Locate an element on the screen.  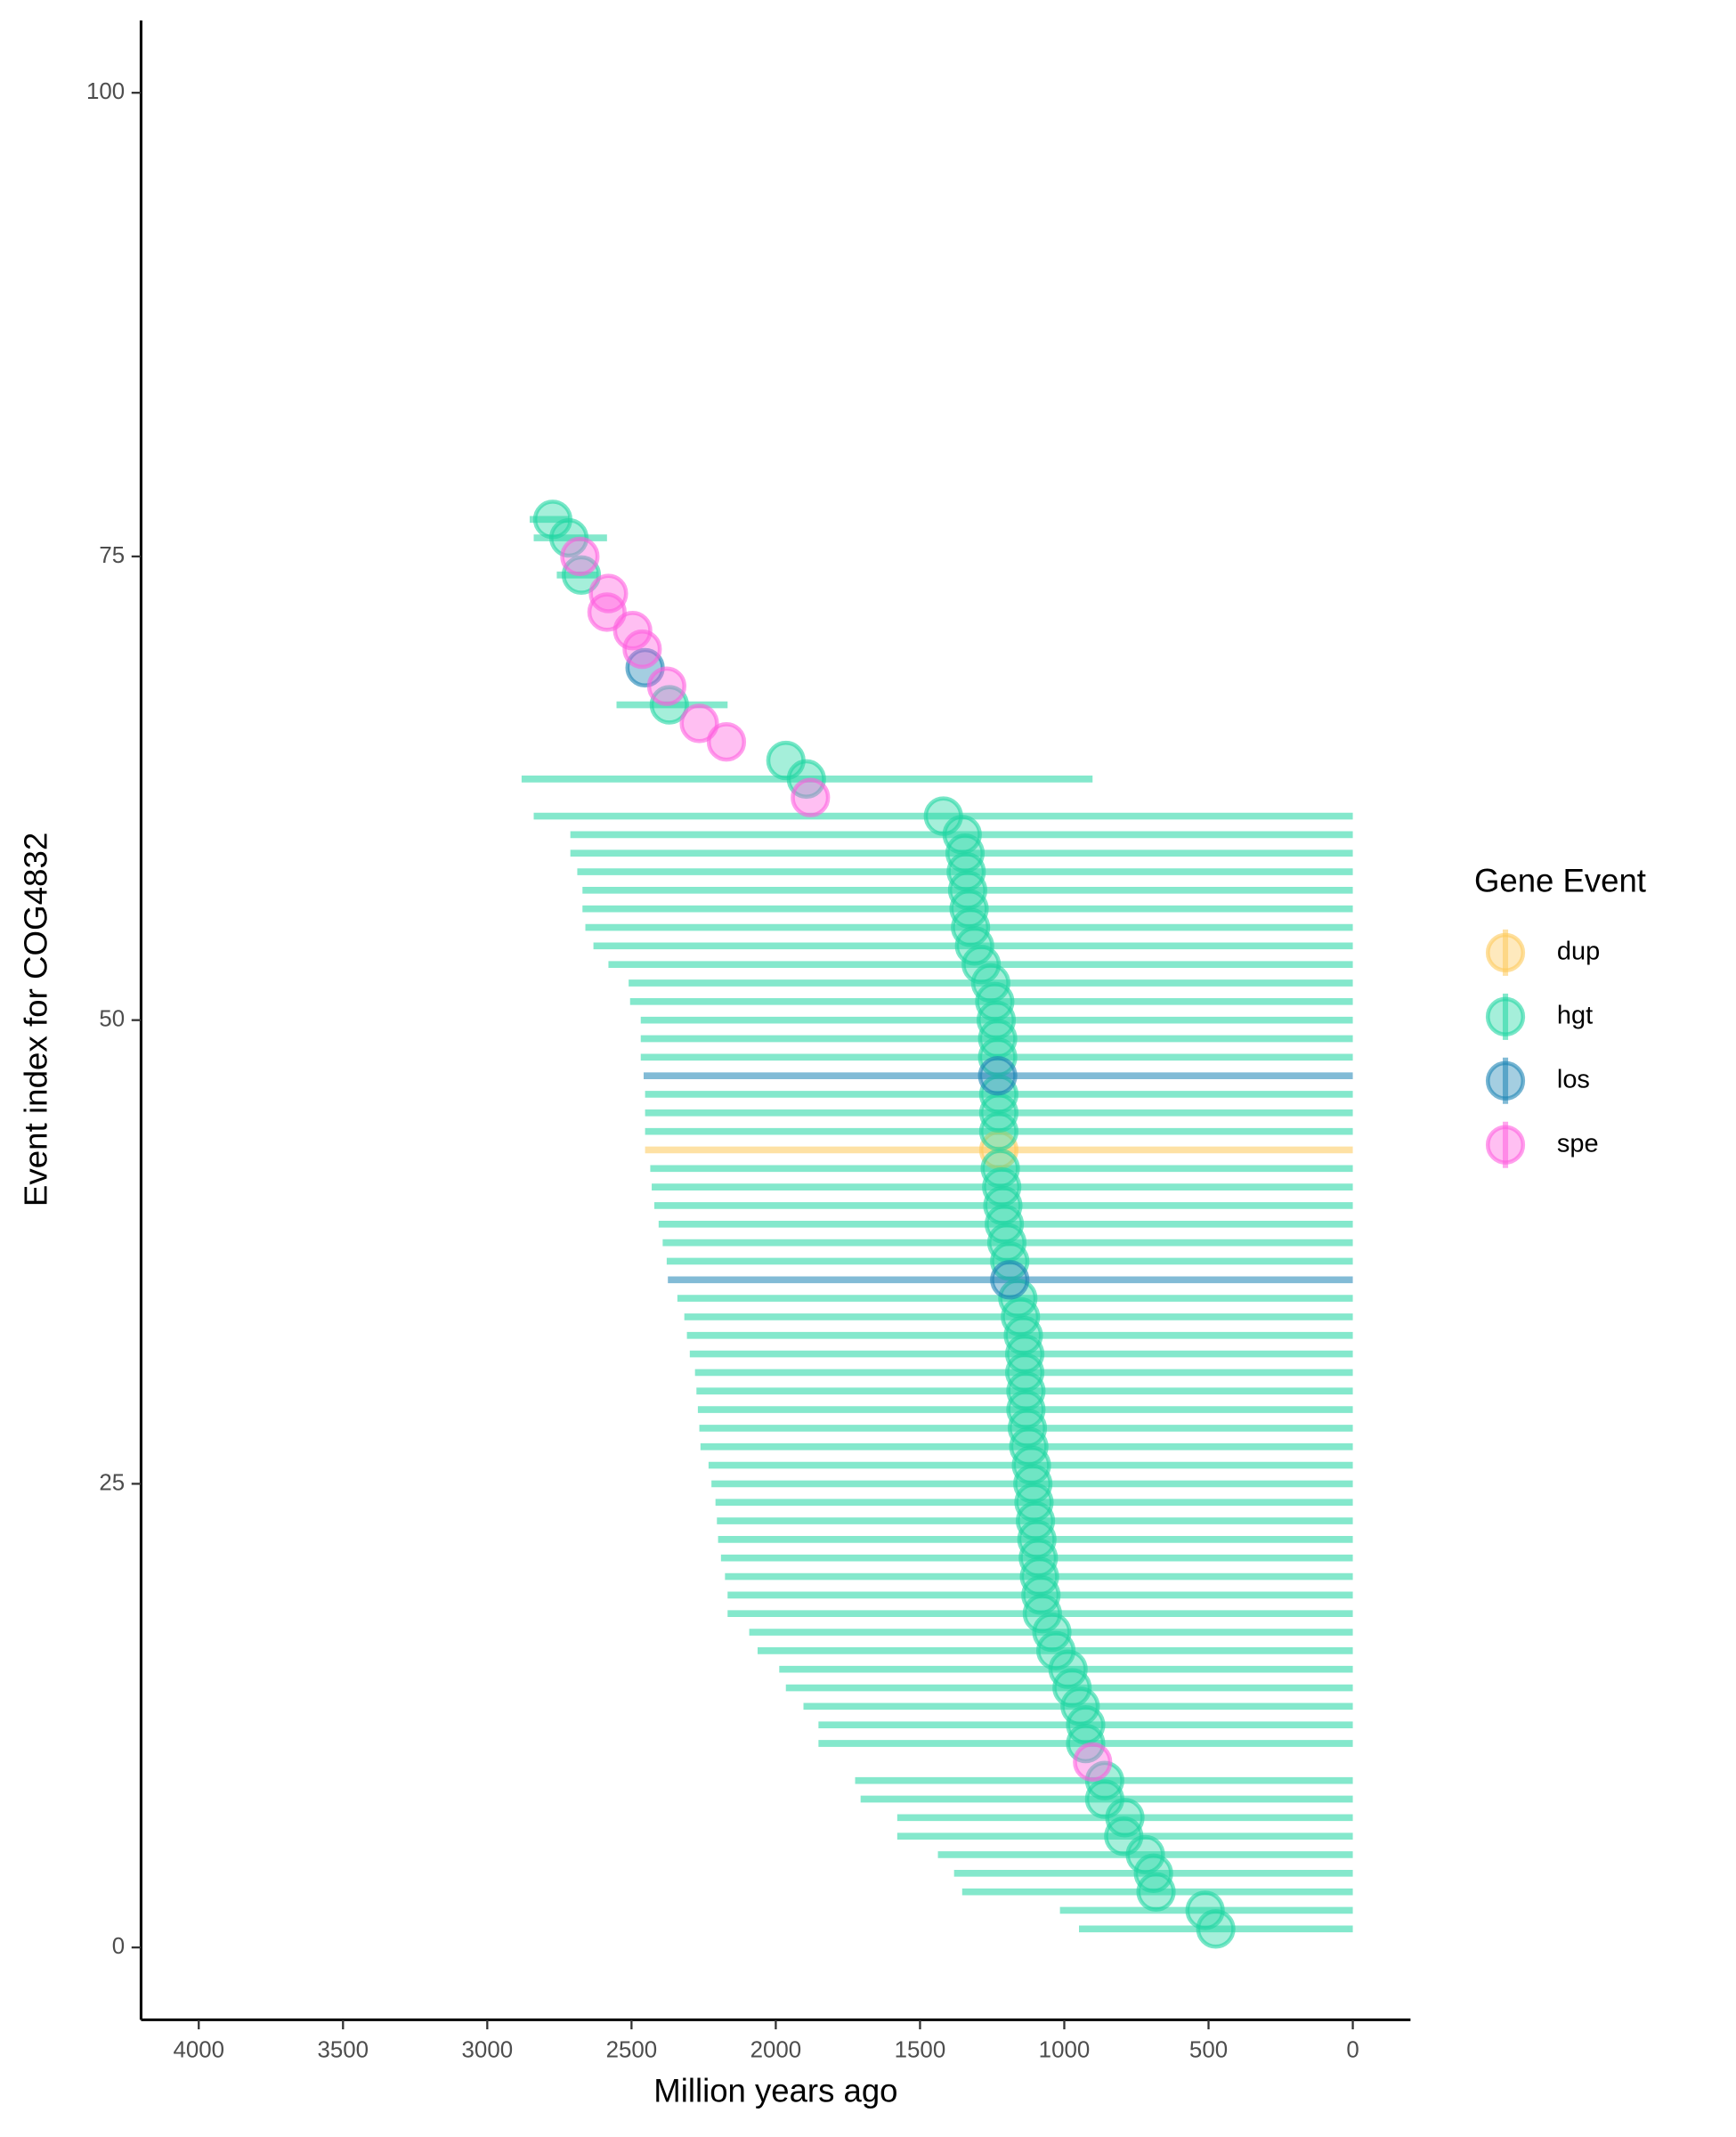
y-tick-label: 50 is located at coordinates (112, 1018).